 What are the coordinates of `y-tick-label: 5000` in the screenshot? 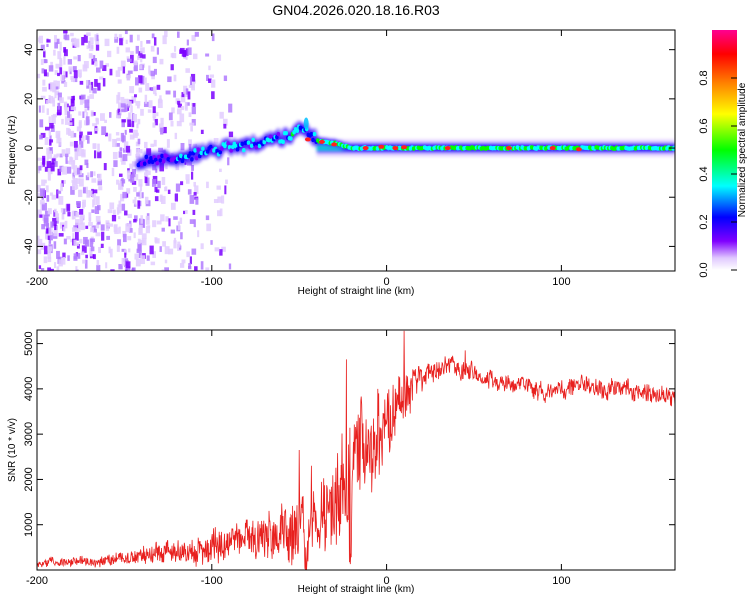 It's located at (29, 343).